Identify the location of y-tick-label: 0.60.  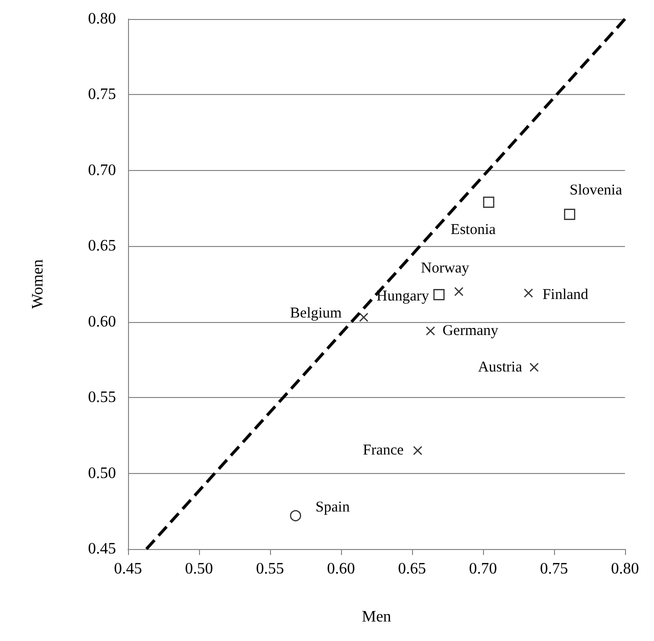
(102, 321).